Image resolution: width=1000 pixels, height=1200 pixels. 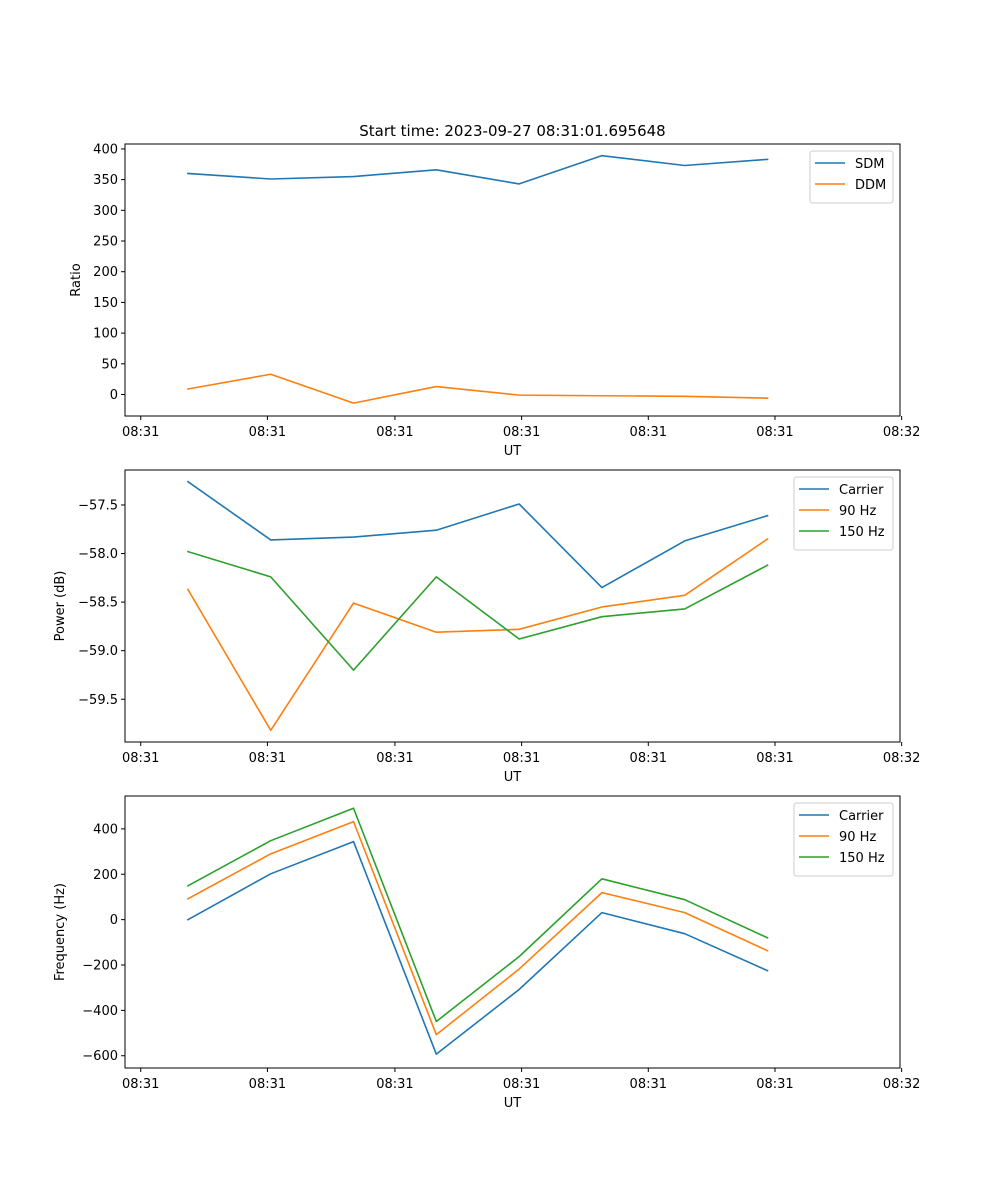 What do you see at coordinates (105, 334) in the screenshot?
I see `y-tick-label: 100` at bounding box center [105, 334].